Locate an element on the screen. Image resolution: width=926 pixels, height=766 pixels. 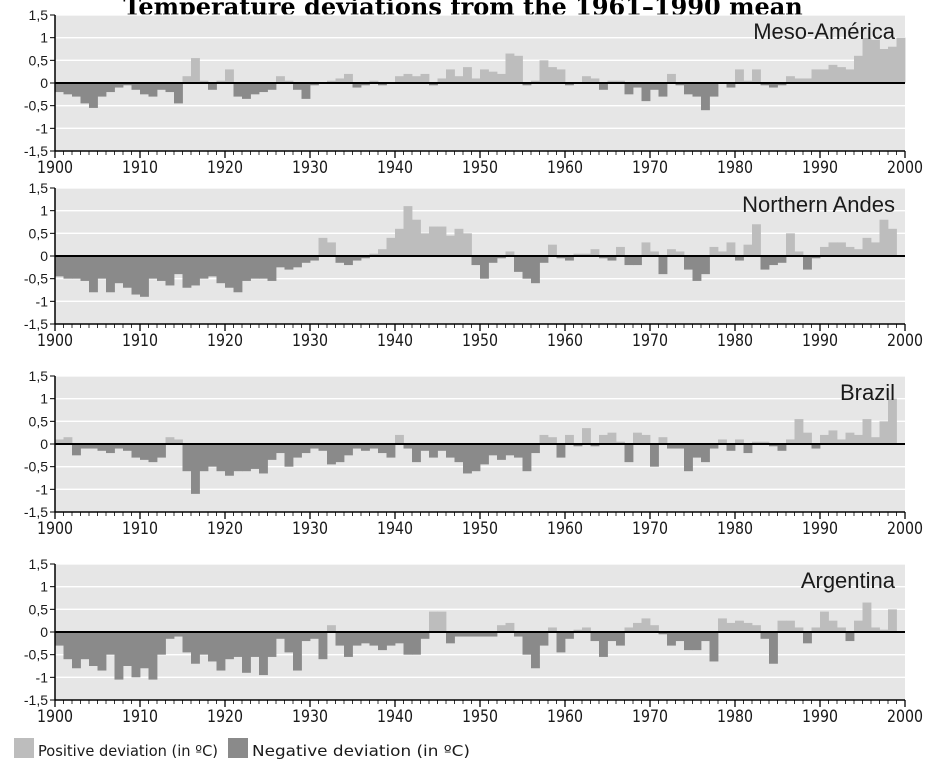
legend-swatch-positive is located at coordinates (24, 748).